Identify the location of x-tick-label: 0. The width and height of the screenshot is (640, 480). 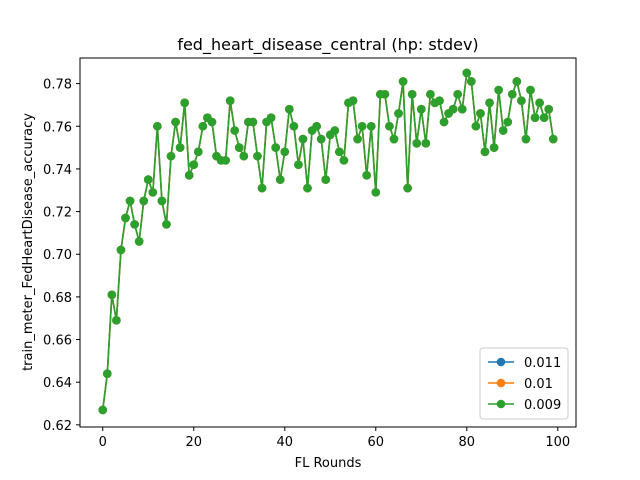
(103, 442).